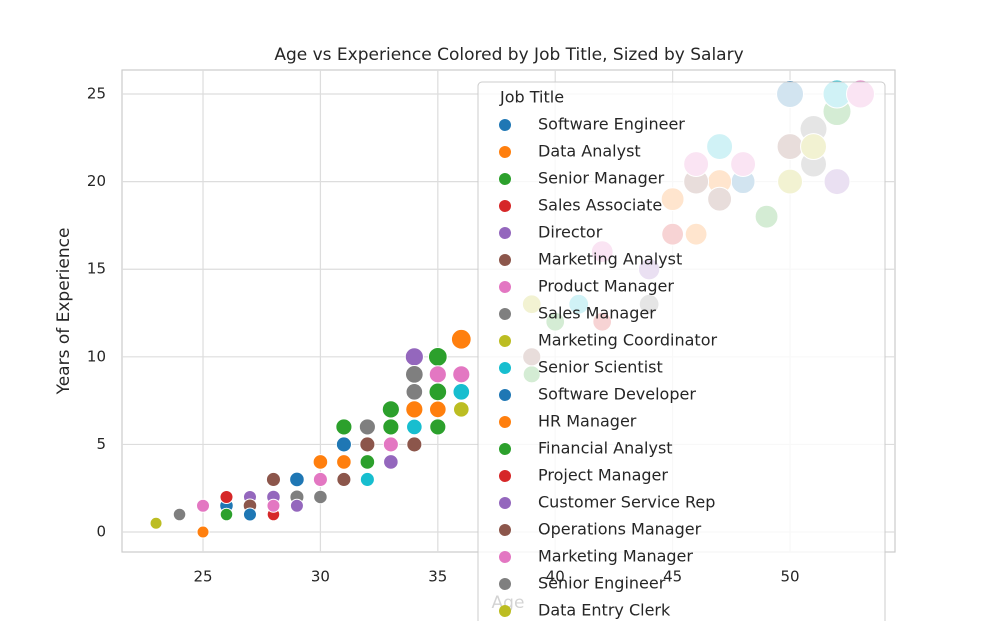 The height and width of the screenshot is (621, 990). I want to click on legend-label: Senior Manager, so click(601, 178).